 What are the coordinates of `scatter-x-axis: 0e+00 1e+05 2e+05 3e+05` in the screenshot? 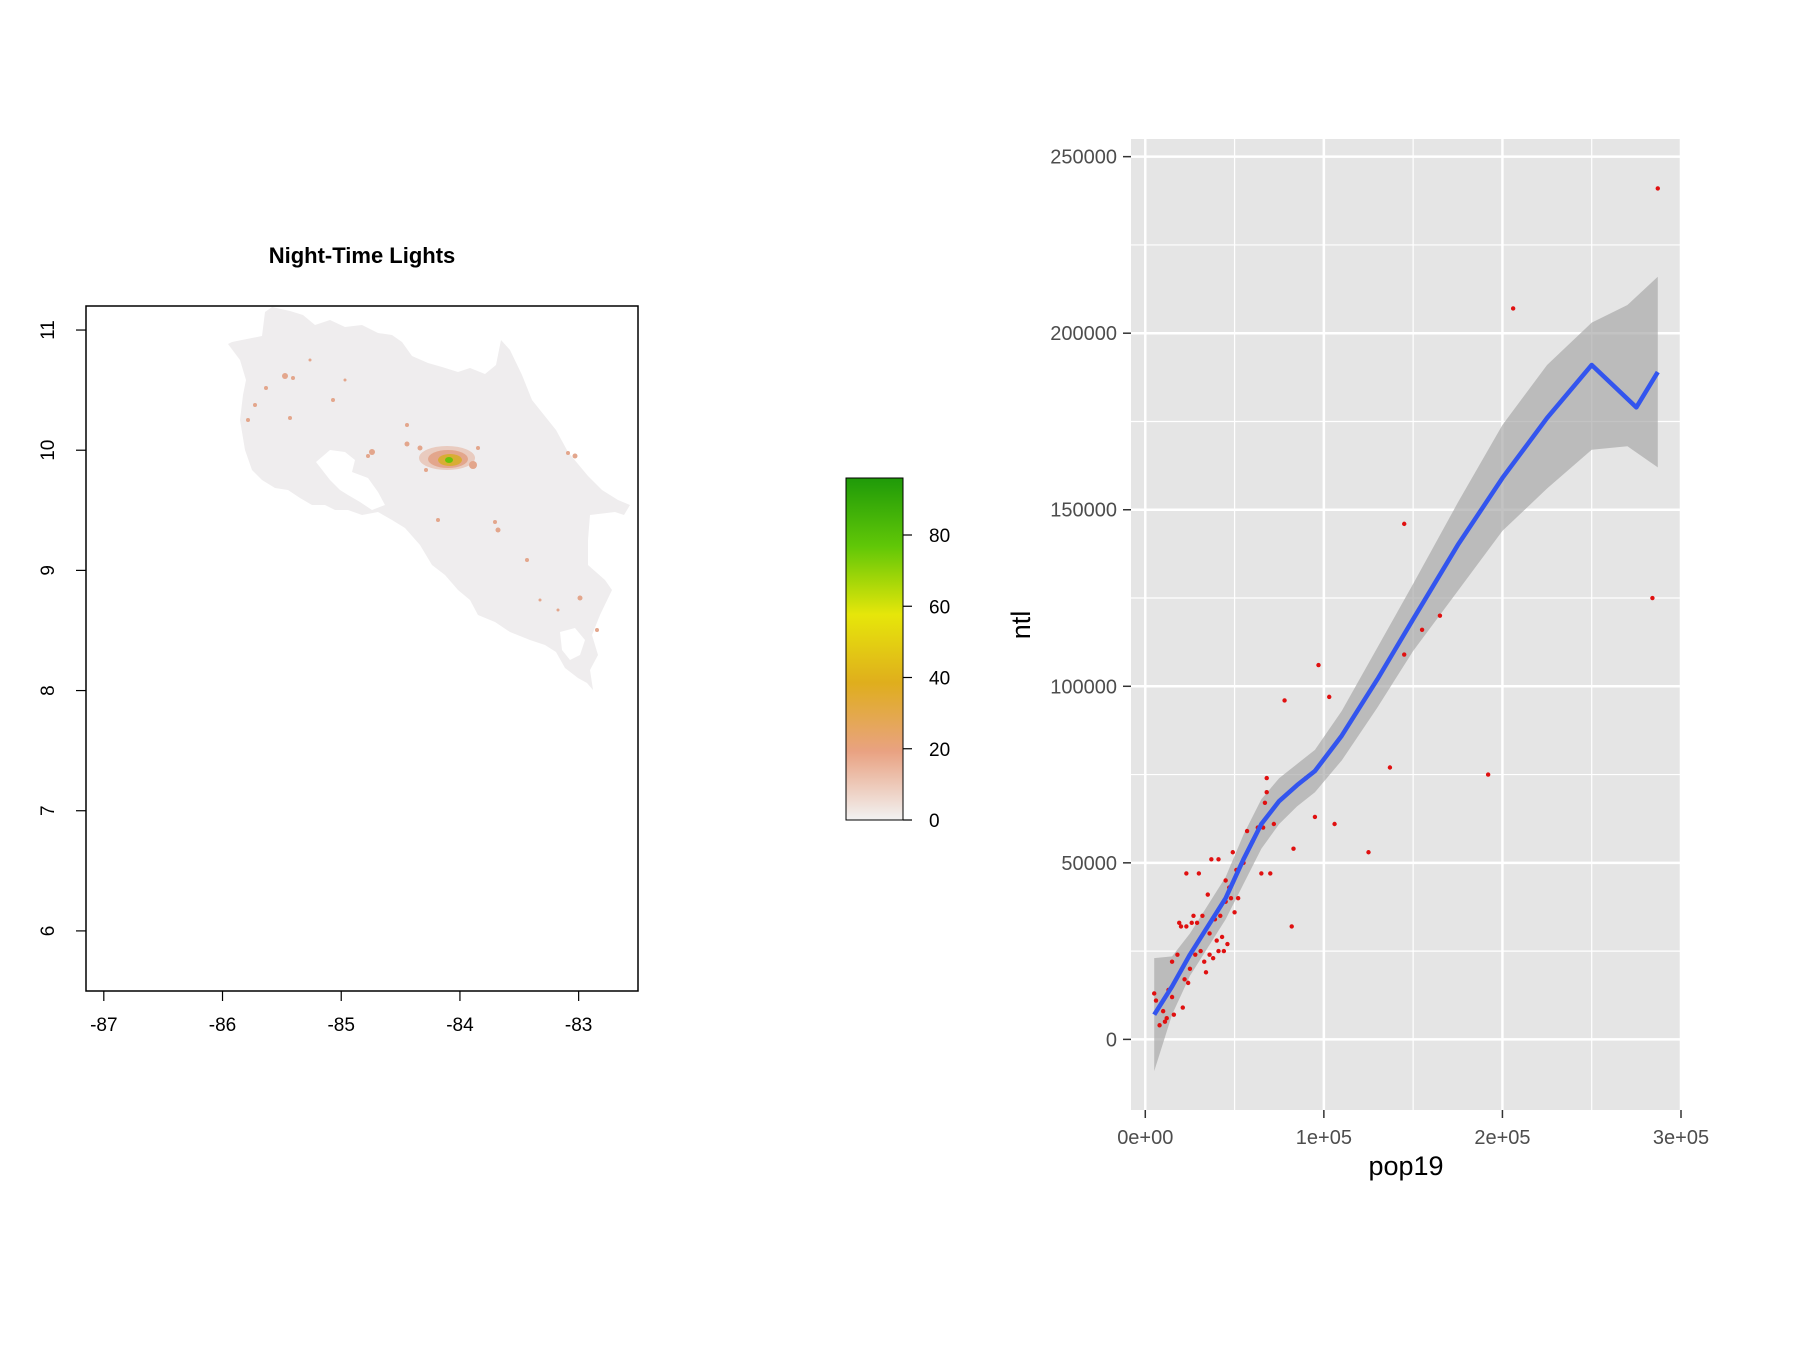 It's located at (1413, 1129).